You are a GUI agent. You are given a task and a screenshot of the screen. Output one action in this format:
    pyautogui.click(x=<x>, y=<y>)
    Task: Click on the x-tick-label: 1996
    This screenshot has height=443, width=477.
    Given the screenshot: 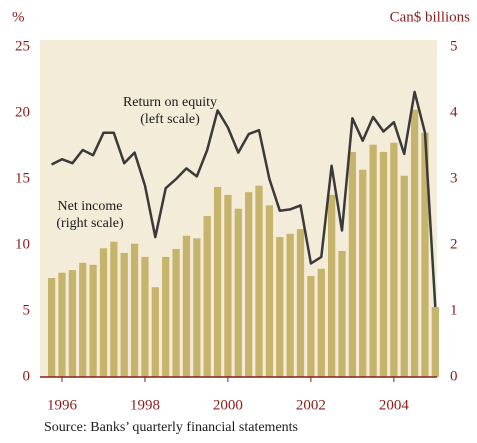 What is the action you would take?
    pyautogui.click(x=62, y=405)
    